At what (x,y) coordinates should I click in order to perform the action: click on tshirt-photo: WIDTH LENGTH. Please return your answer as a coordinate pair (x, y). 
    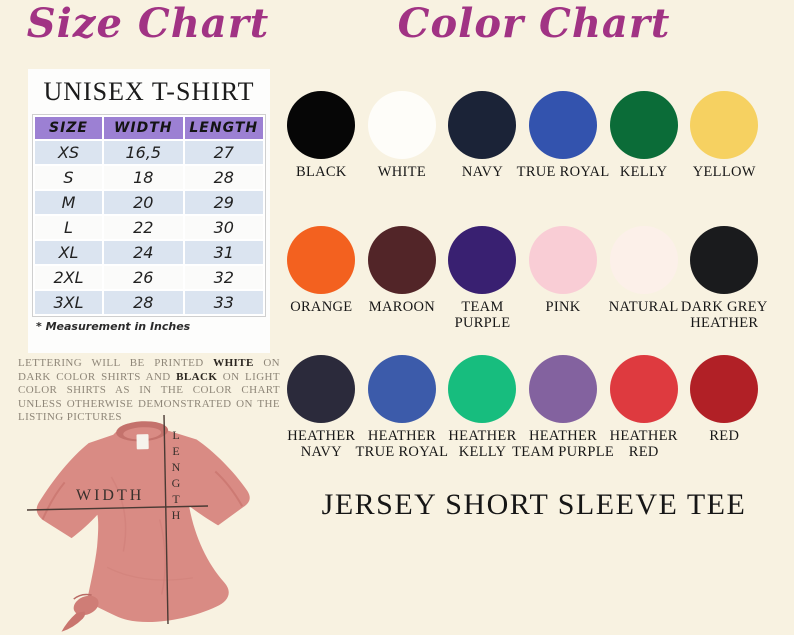
    Looking at the image, I should click on (150, 525).